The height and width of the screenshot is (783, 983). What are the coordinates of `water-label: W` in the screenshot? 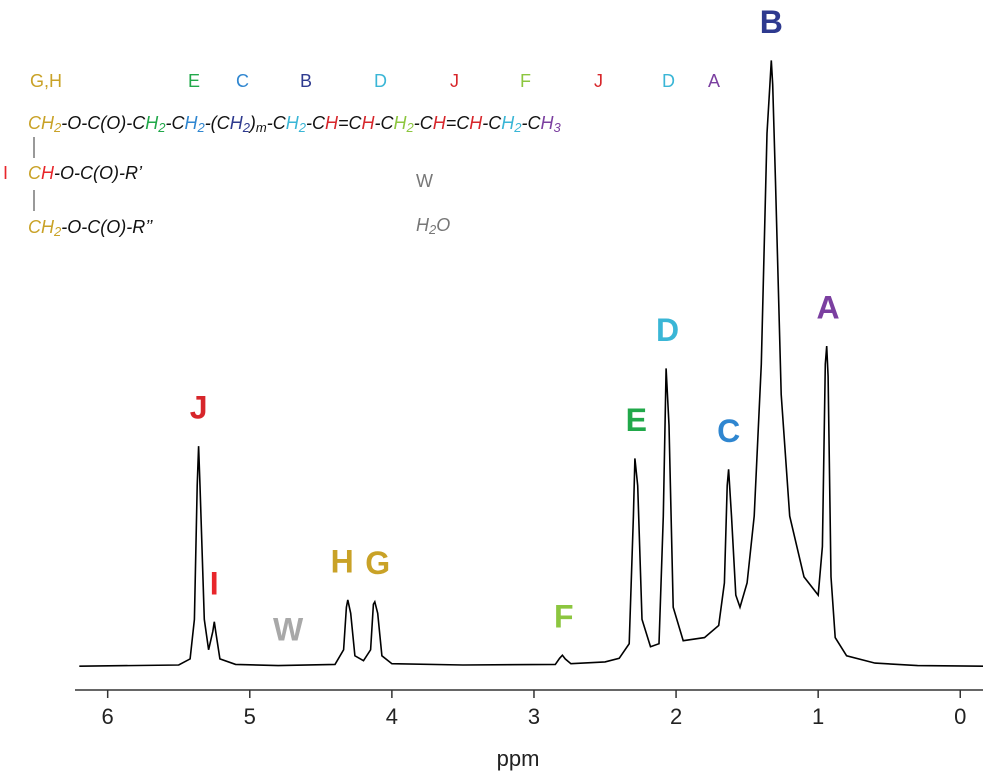 It's located at (424, 181).